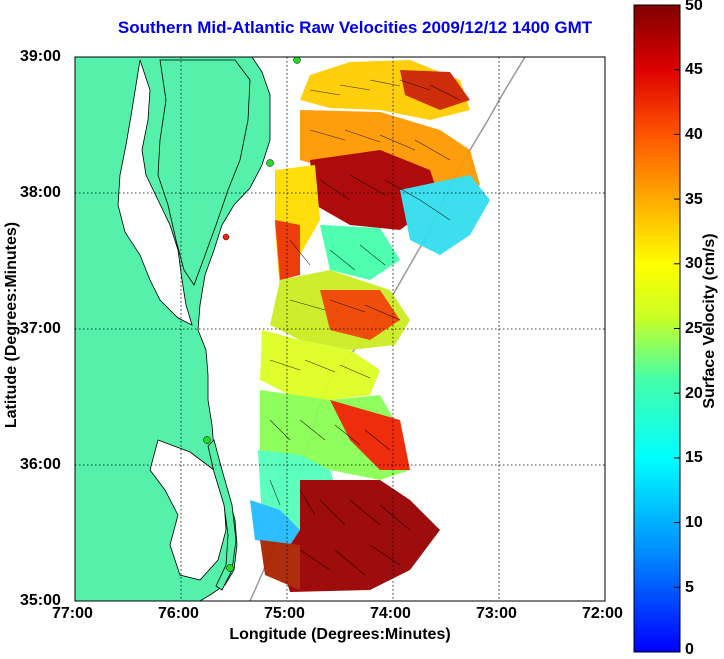 The height and width of the screenshot is (659, 724). Describe the element at coordinates (657, 328) in the screenshot. I see `colorbar` at that location.